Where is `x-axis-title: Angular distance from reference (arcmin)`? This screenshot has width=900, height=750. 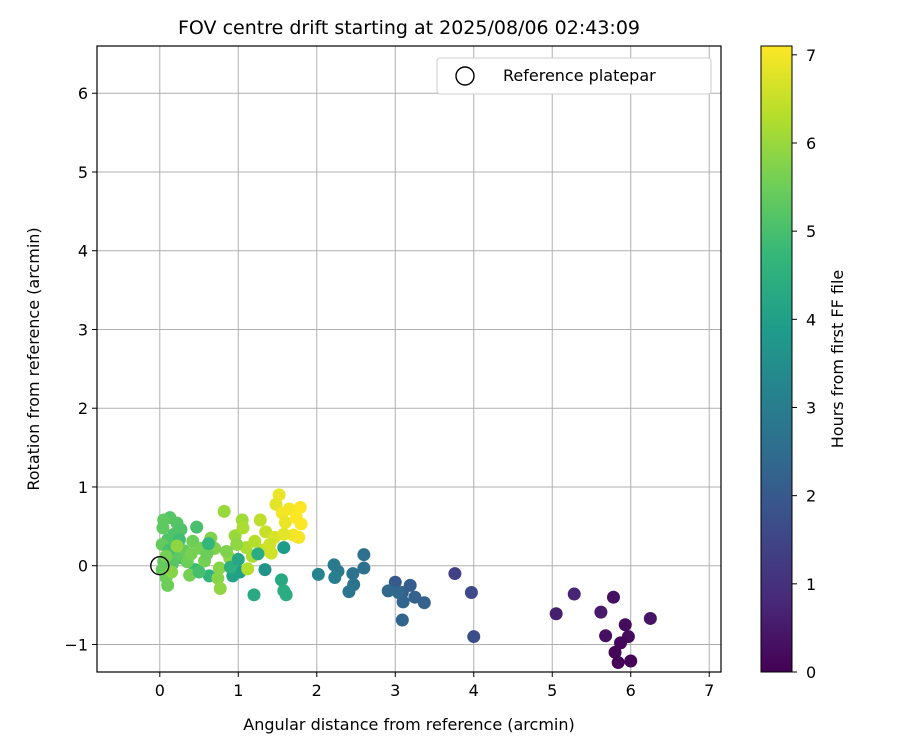 x-axis-title: Angular distance from reference (arcmin) is located at coordinates (408, 724).